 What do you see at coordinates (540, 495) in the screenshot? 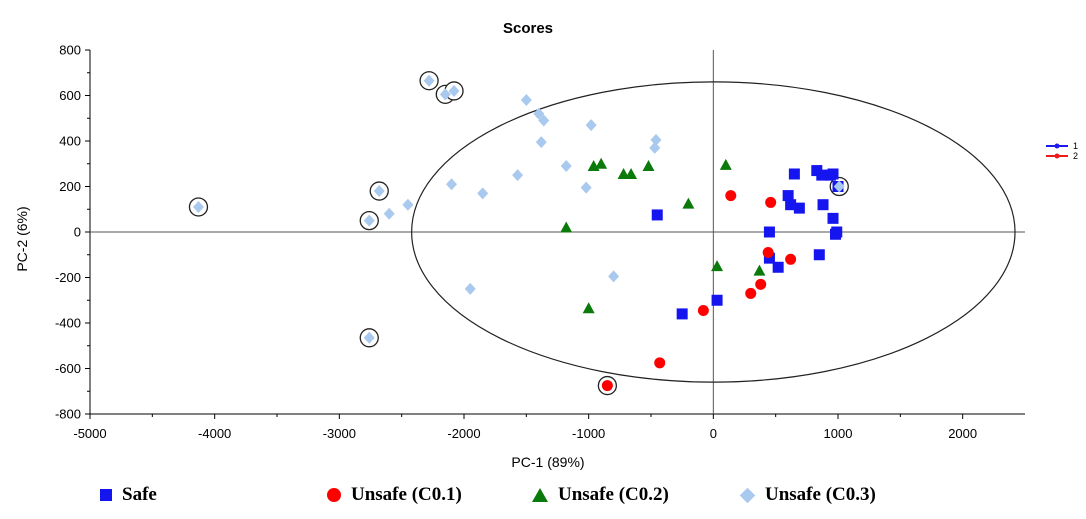
I see `legend-triangle-icon` at bounding box center [540, 495].